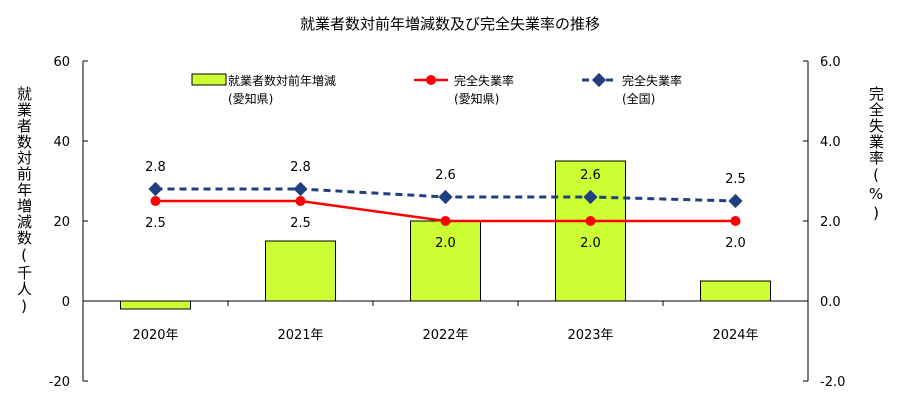 This screenshot has width=901, height=414. I want to click on left-tick-label: 0, so click(66, 302).